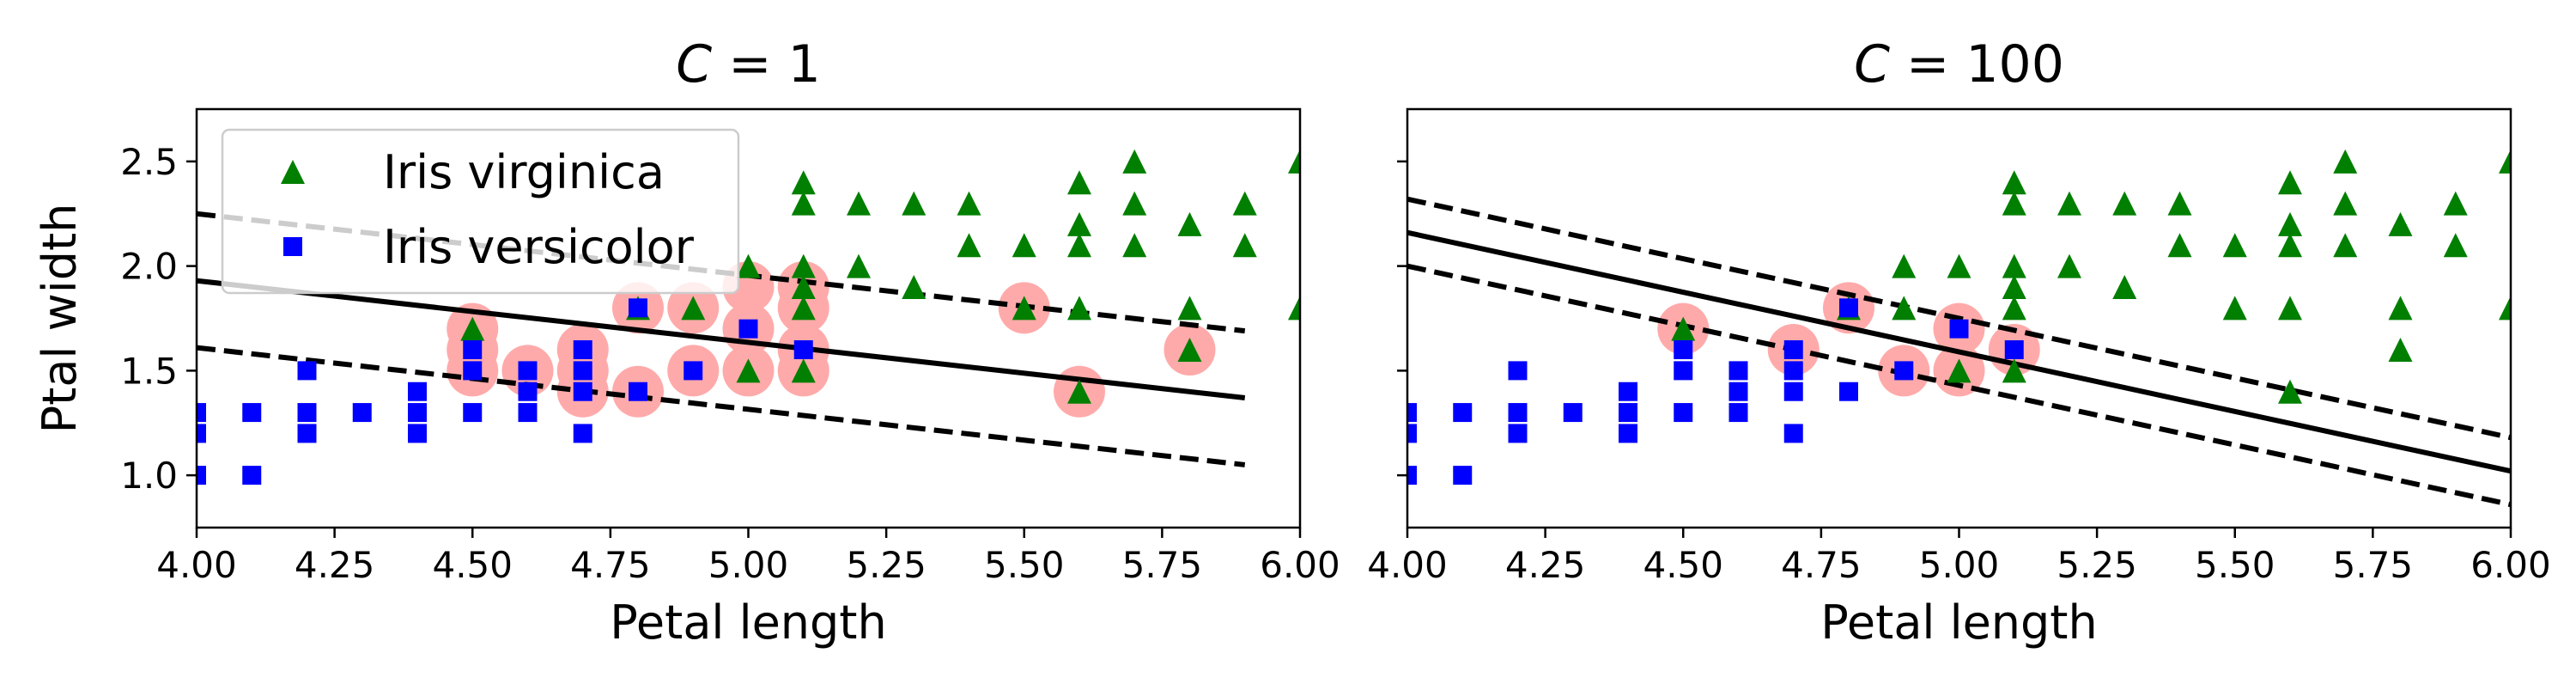 The height and width of the screenshot is (696, 2576). Describe the element at coordinates (1300, 565) in the screenshot. I see `x-tick-label: 6.00` at that location.